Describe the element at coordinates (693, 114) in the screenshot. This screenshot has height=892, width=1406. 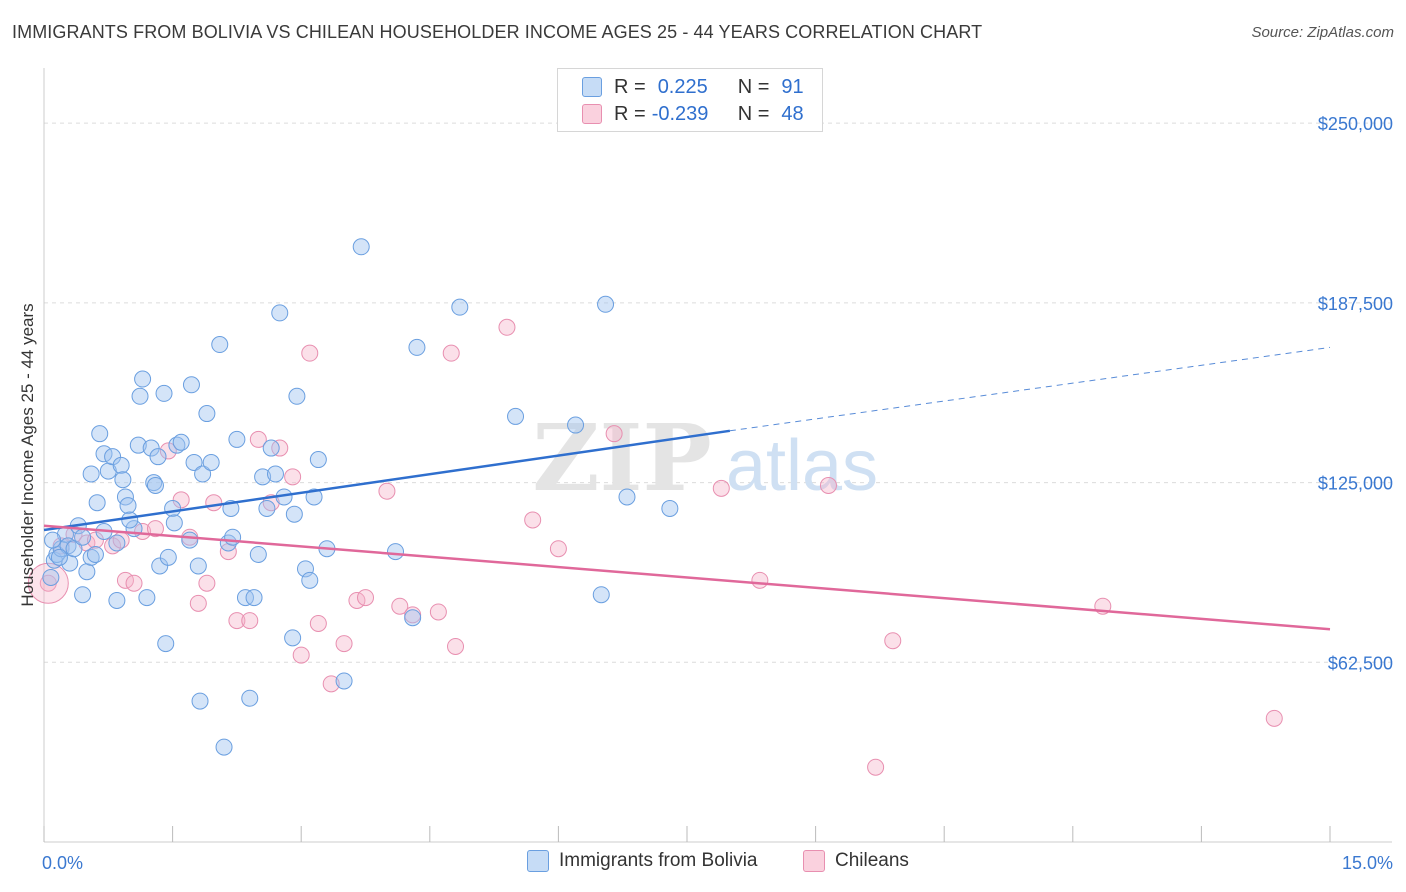
I see `legend-row-chileans: R = -0.239 N = 48` at that location.